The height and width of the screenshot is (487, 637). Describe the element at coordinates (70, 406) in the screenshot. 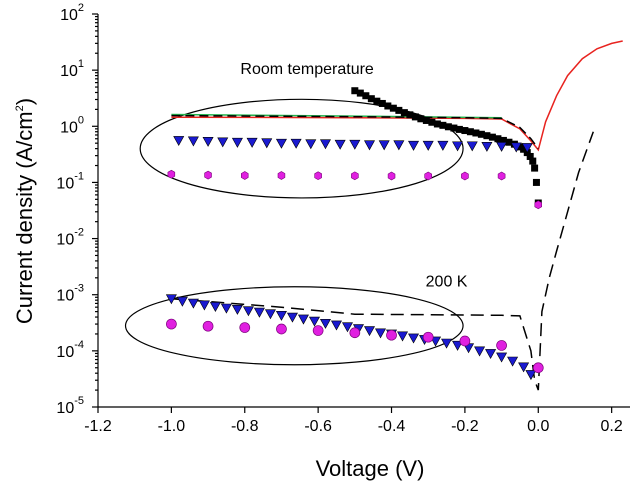

I see `y-tick-label: 10⁻⁵` at that location.